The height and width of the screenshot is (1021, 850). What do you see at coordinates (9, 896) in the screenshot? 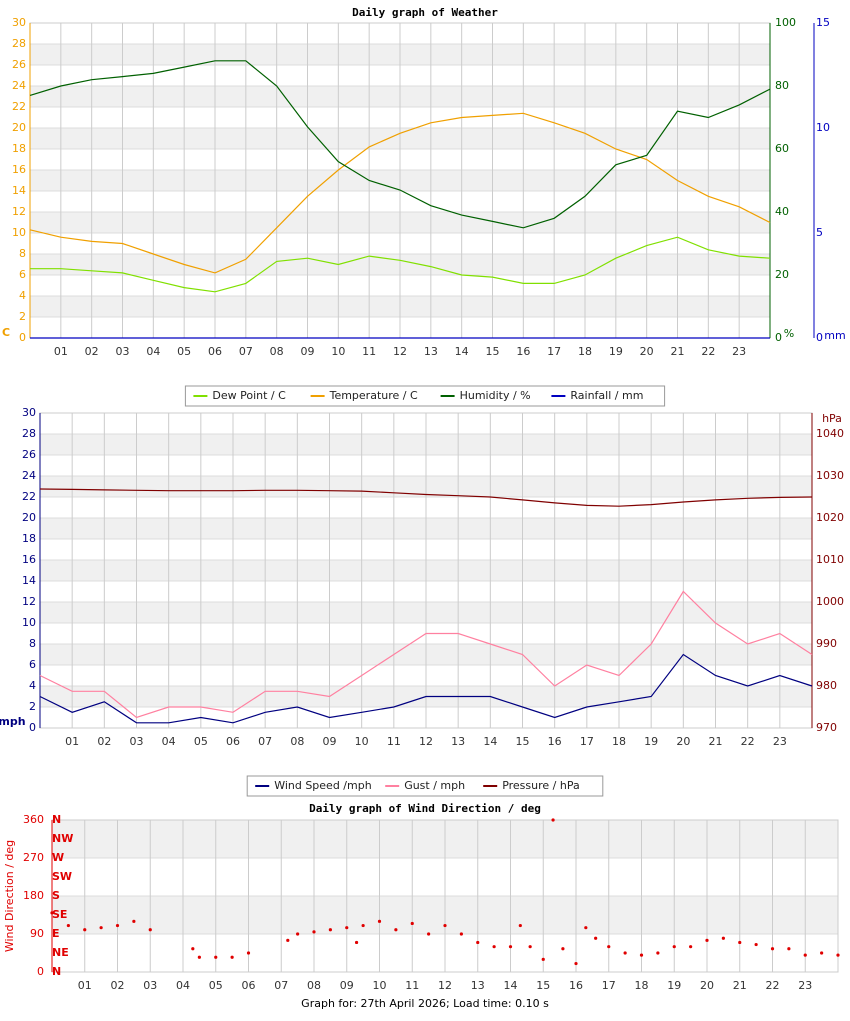
I see `y-axis-title: Wind Direction / deg` at bounding box center [9, 896].